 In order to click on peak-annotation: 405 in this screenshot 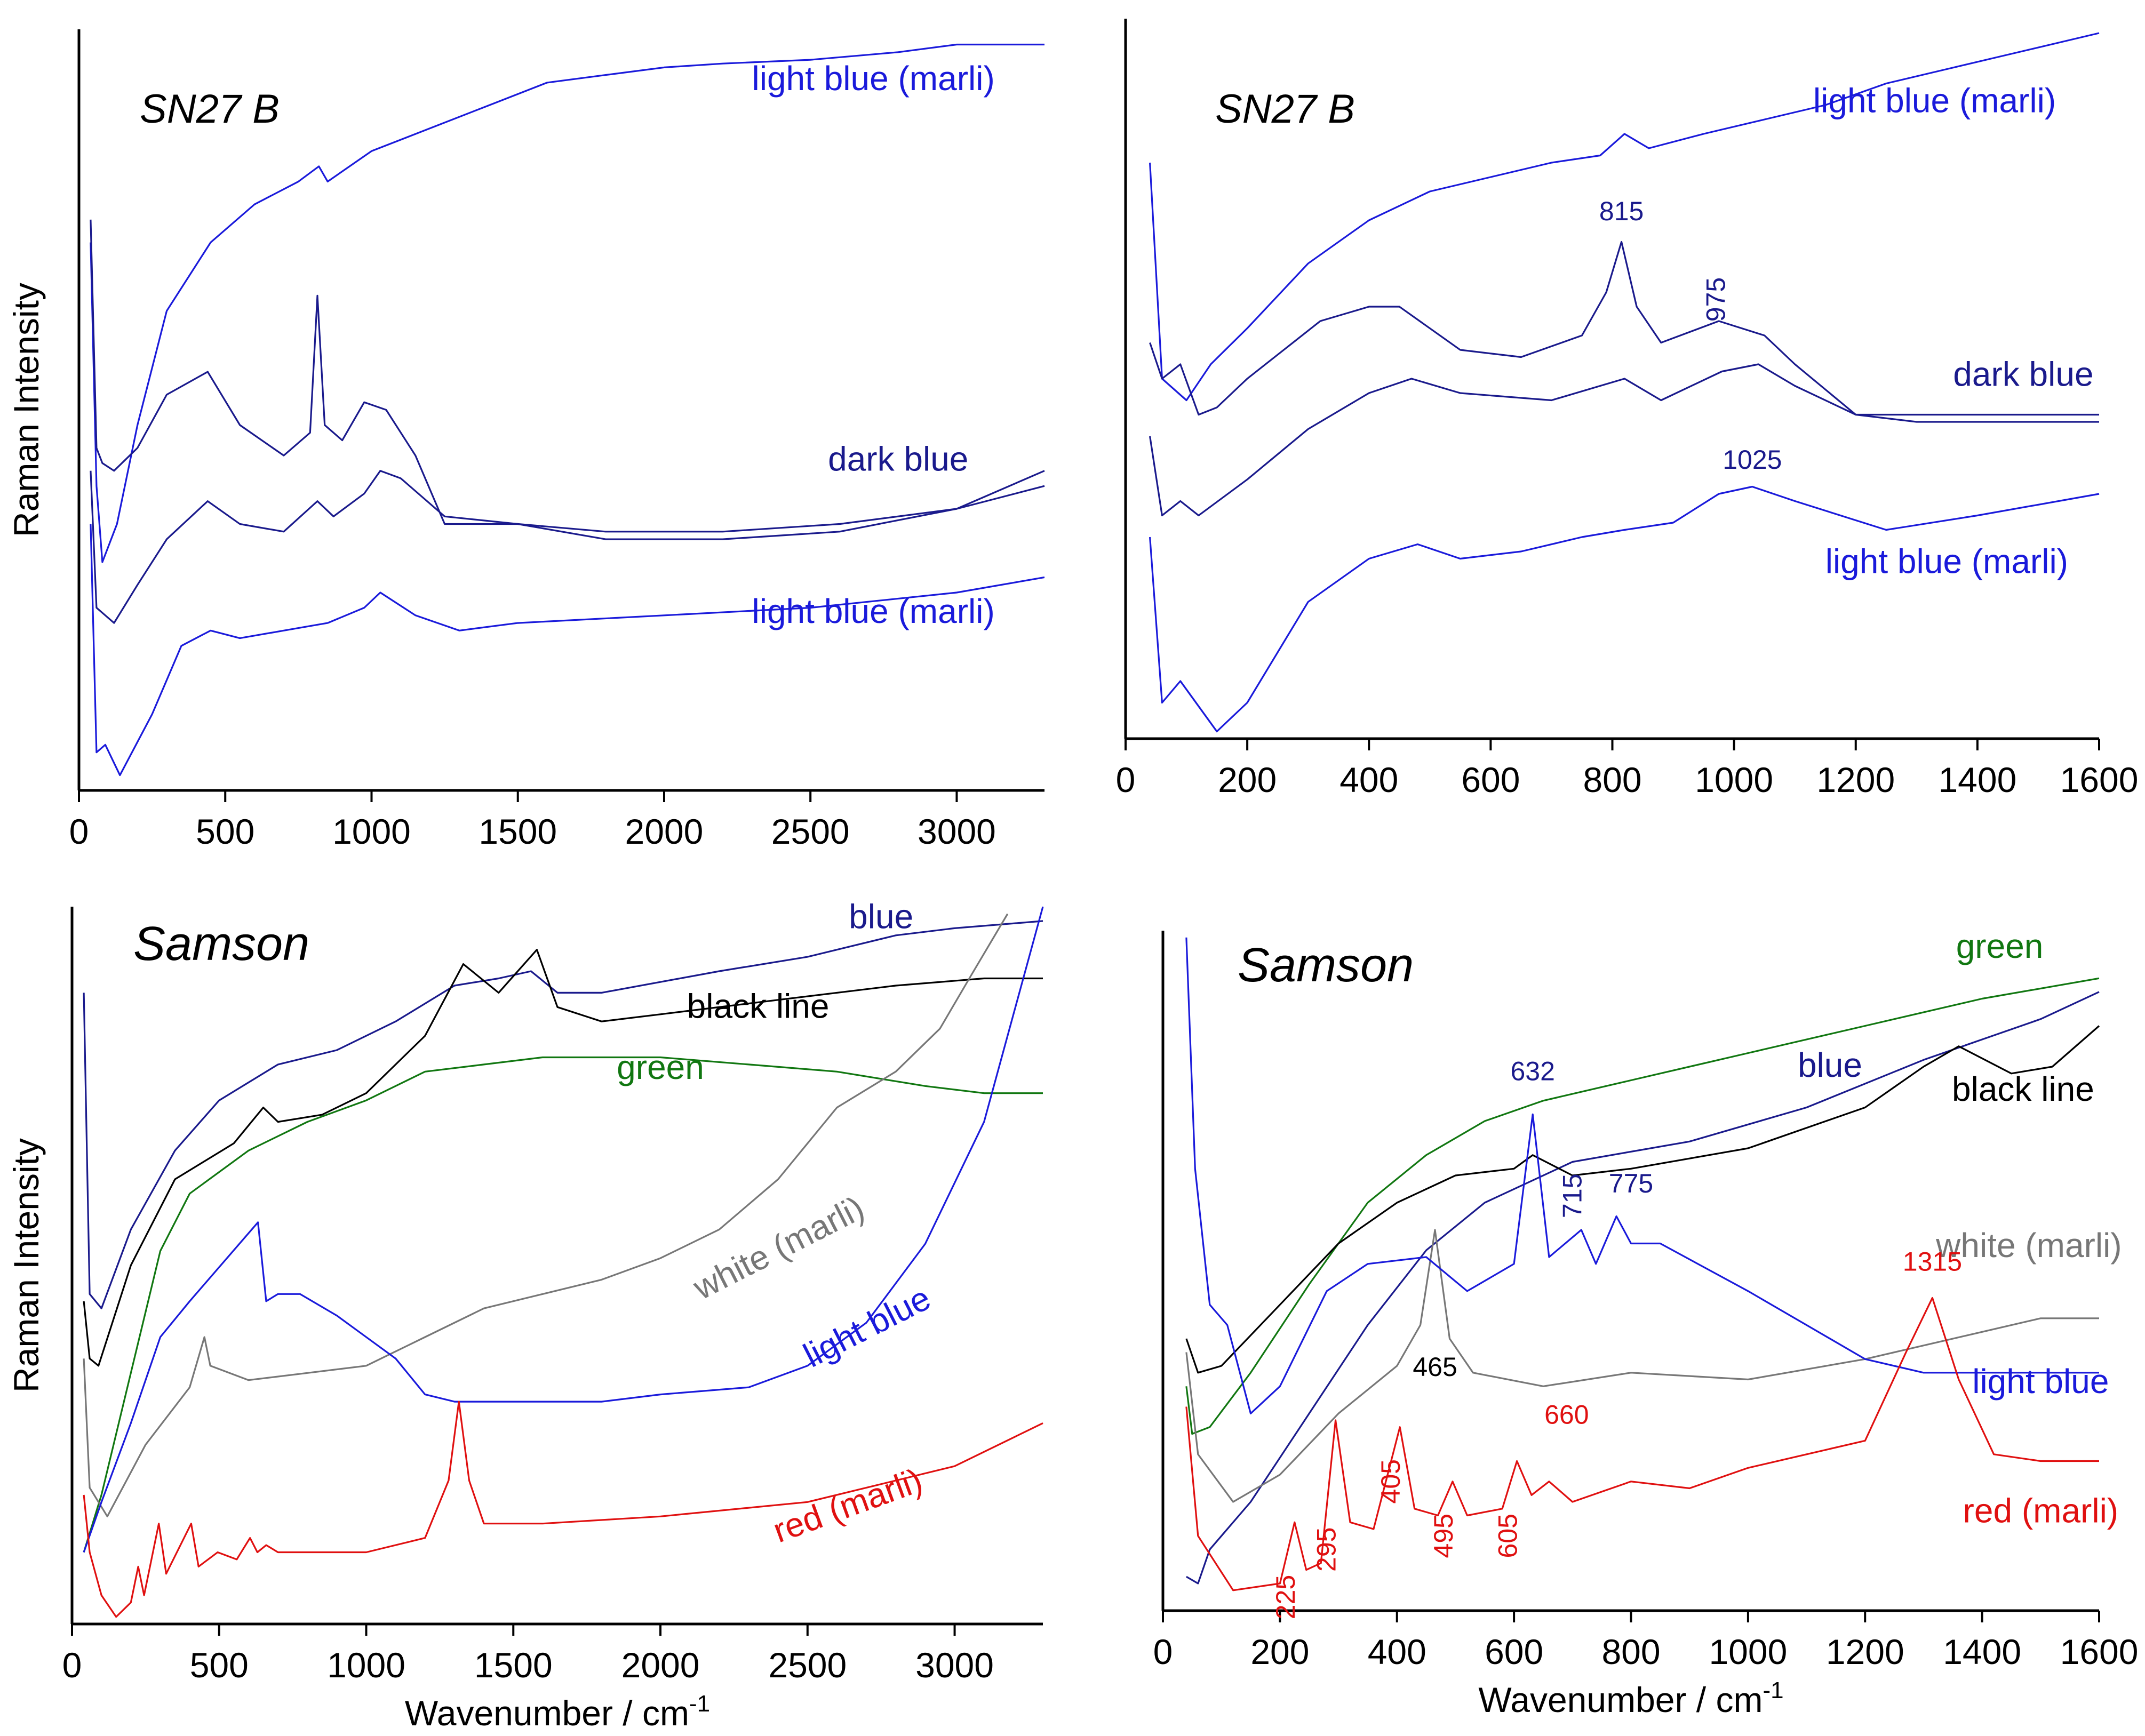, I will do `click(1391, 1481)`.